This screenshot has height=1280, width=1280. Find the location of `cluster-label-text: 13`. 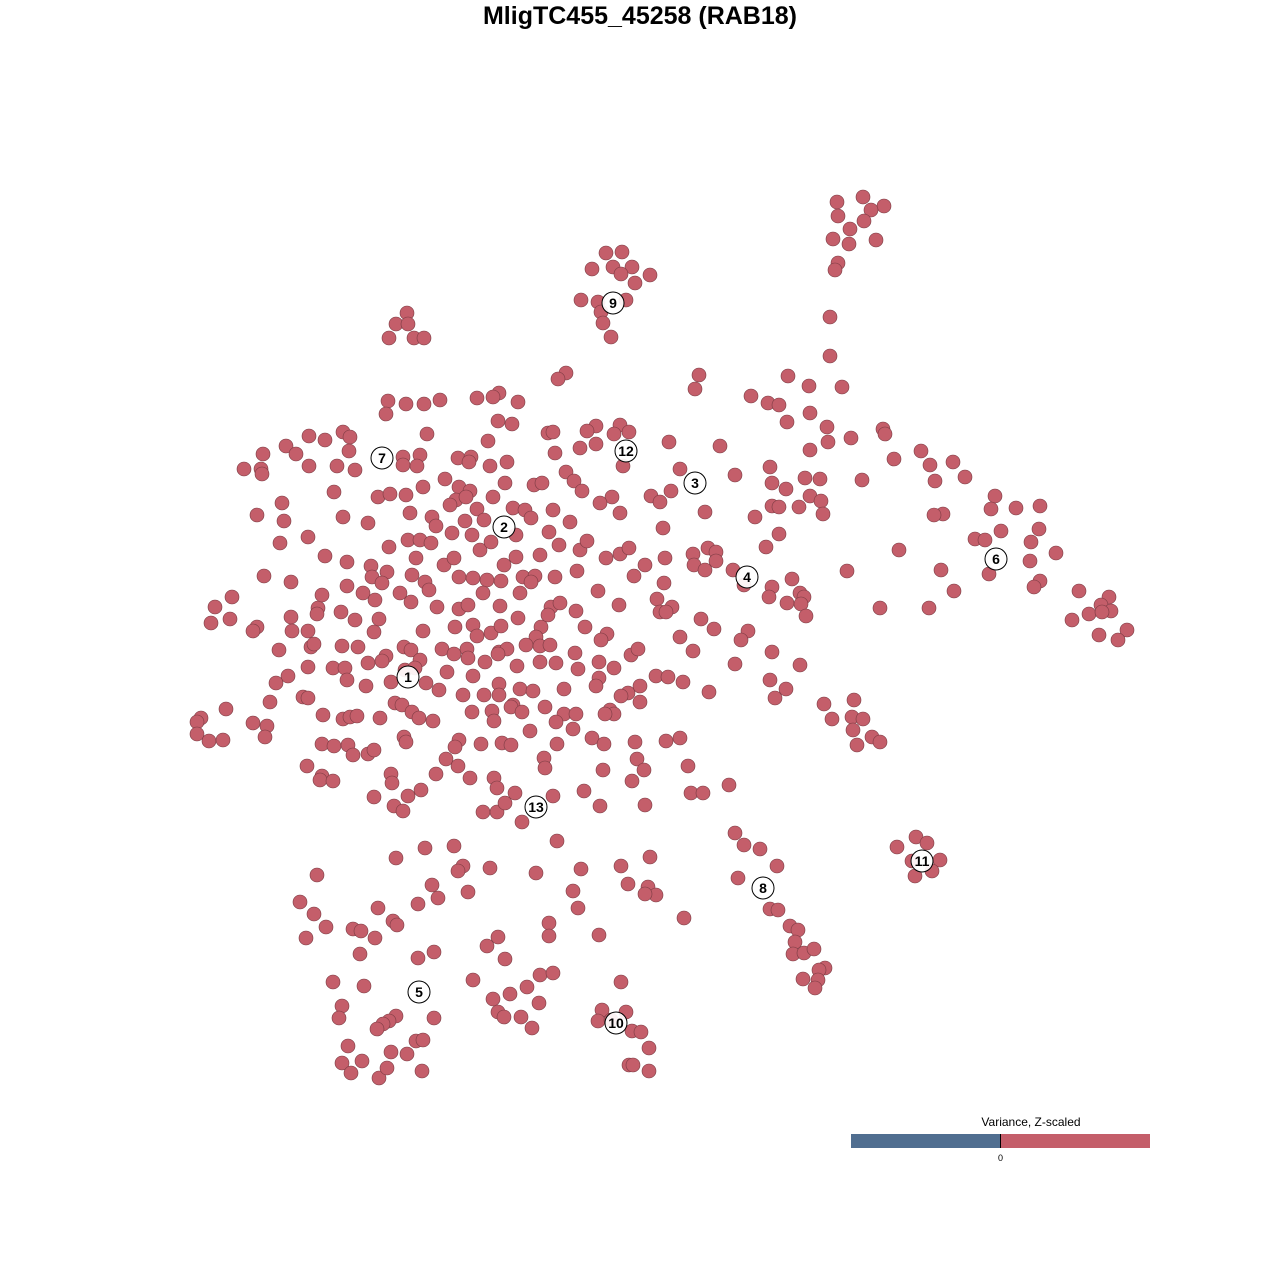

cluster-label-text: 13 is located at coordinates (536, 807).